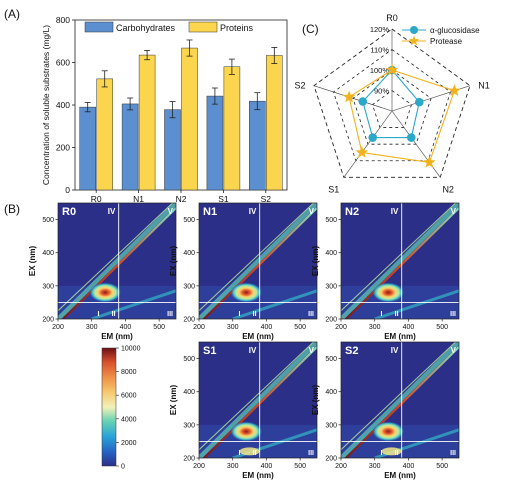 This screenshot has height=488, width=520. Describe the element at coordinates (181, 199) in the screenshot. I see `x-tick-label: N2` at that location.